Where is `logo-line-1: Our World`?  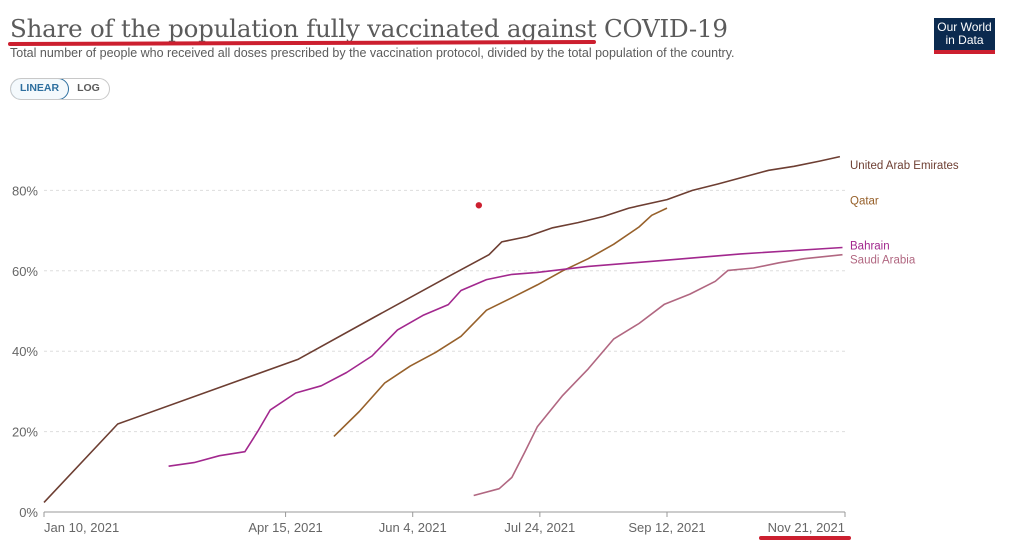
logo-line-1: Our World is located at coordinates (964, 27).